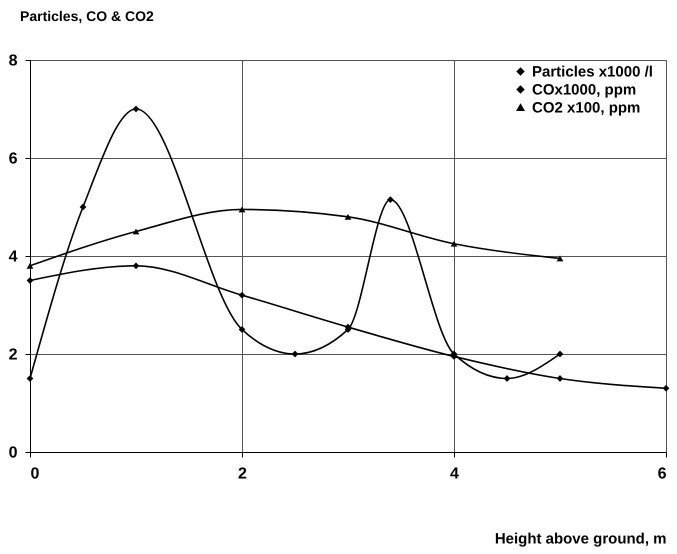 The image size is (677, 554). I want to click on y-tick-label: 2, so click(13, 355).